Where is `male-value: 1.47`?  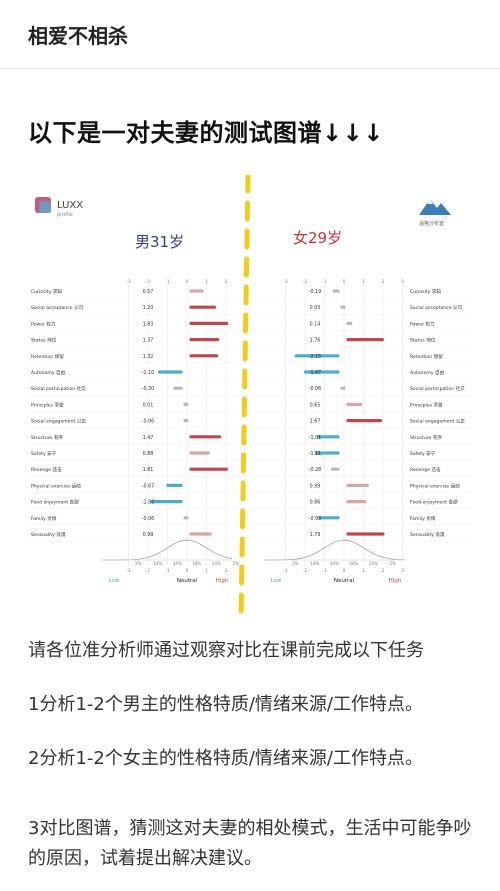 male-value: 1.47 is located at coordinates (148, 438).